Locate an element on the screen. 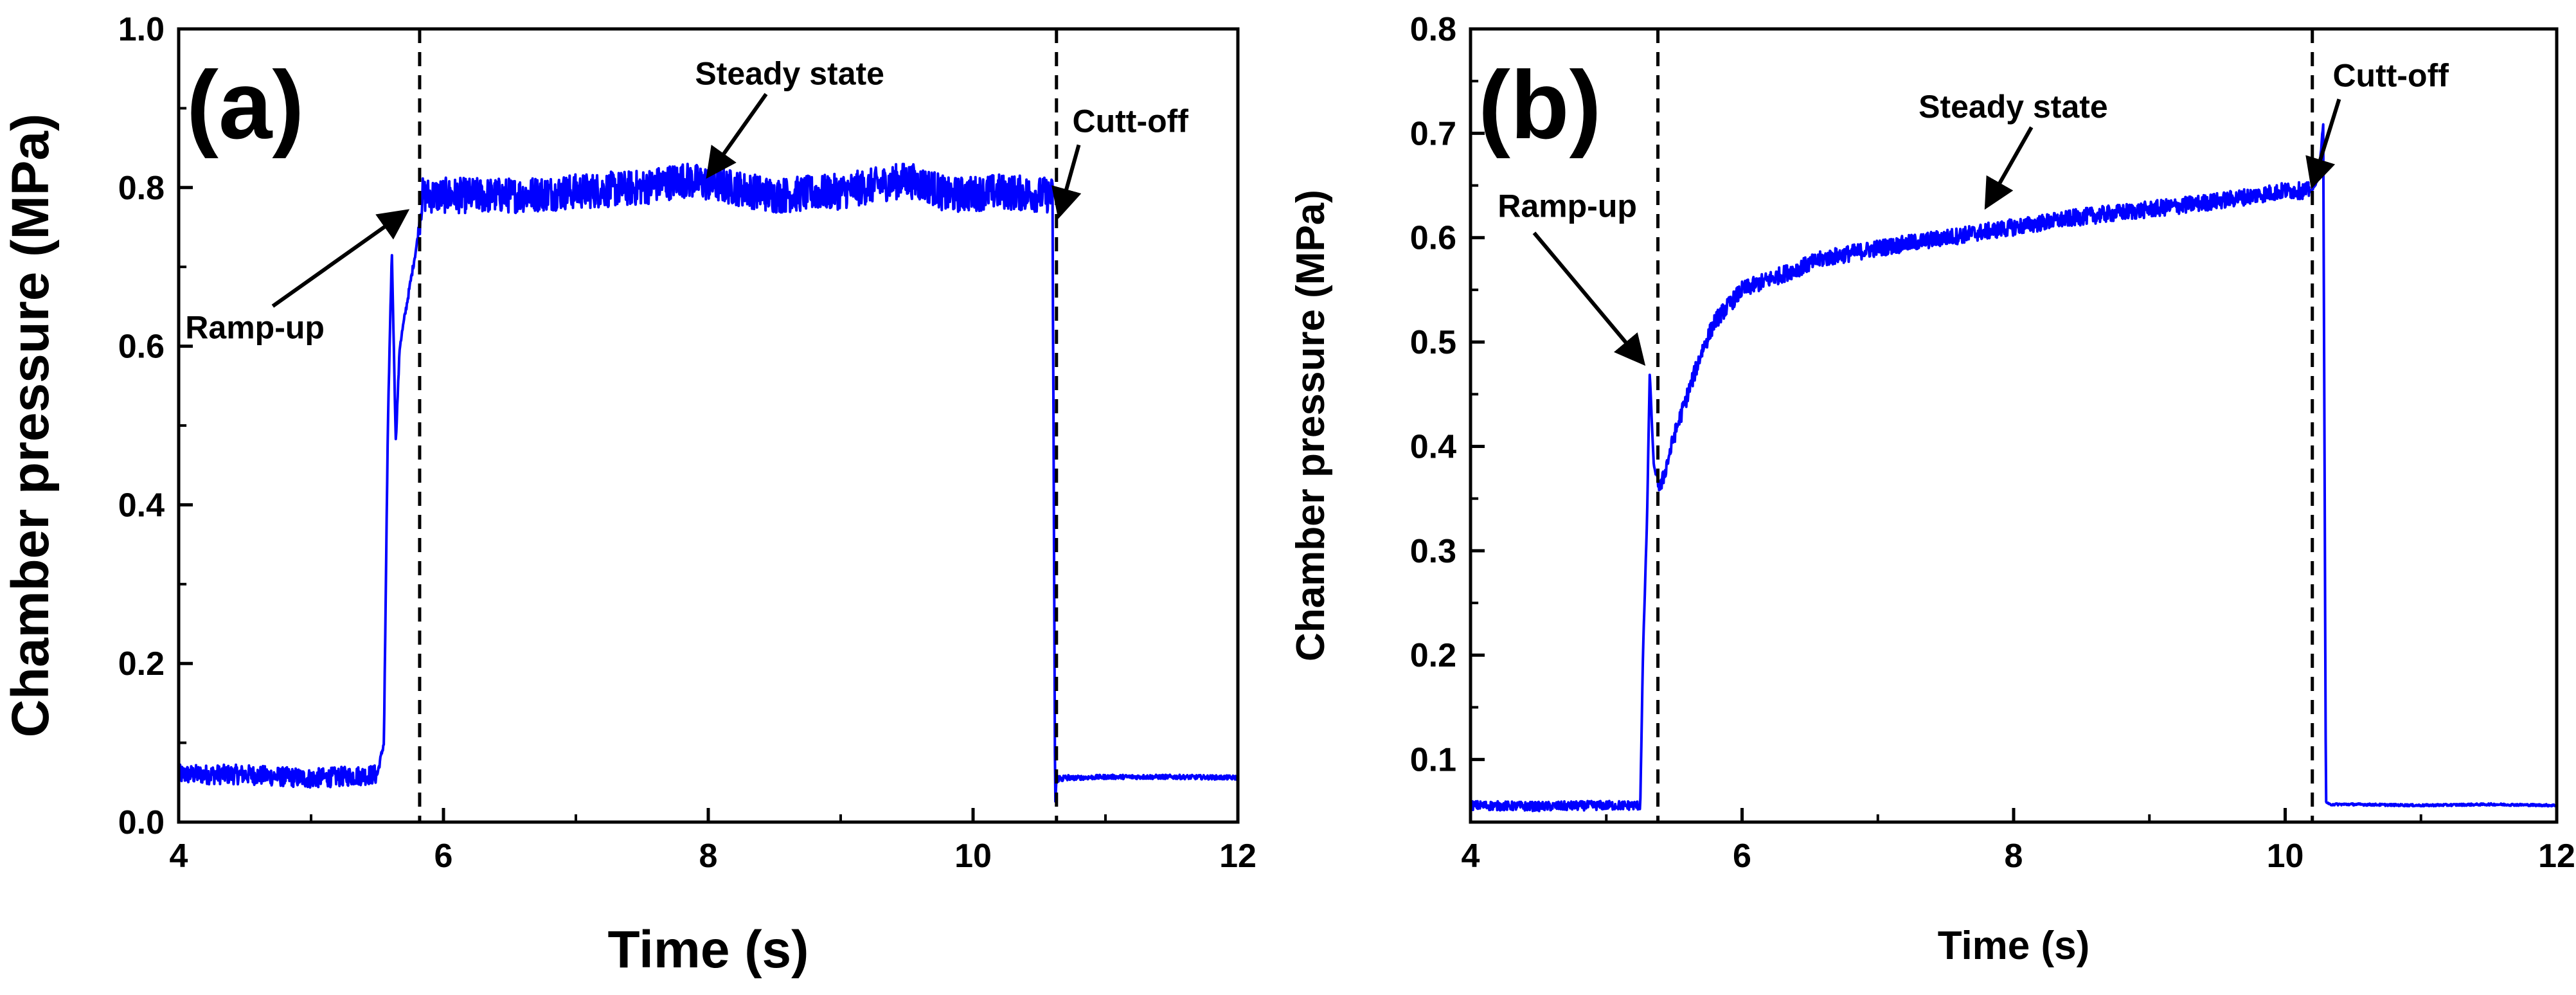 The image size is (2576, 995). y-tick-label: 0.3 is located at coordinates (1433, 551).